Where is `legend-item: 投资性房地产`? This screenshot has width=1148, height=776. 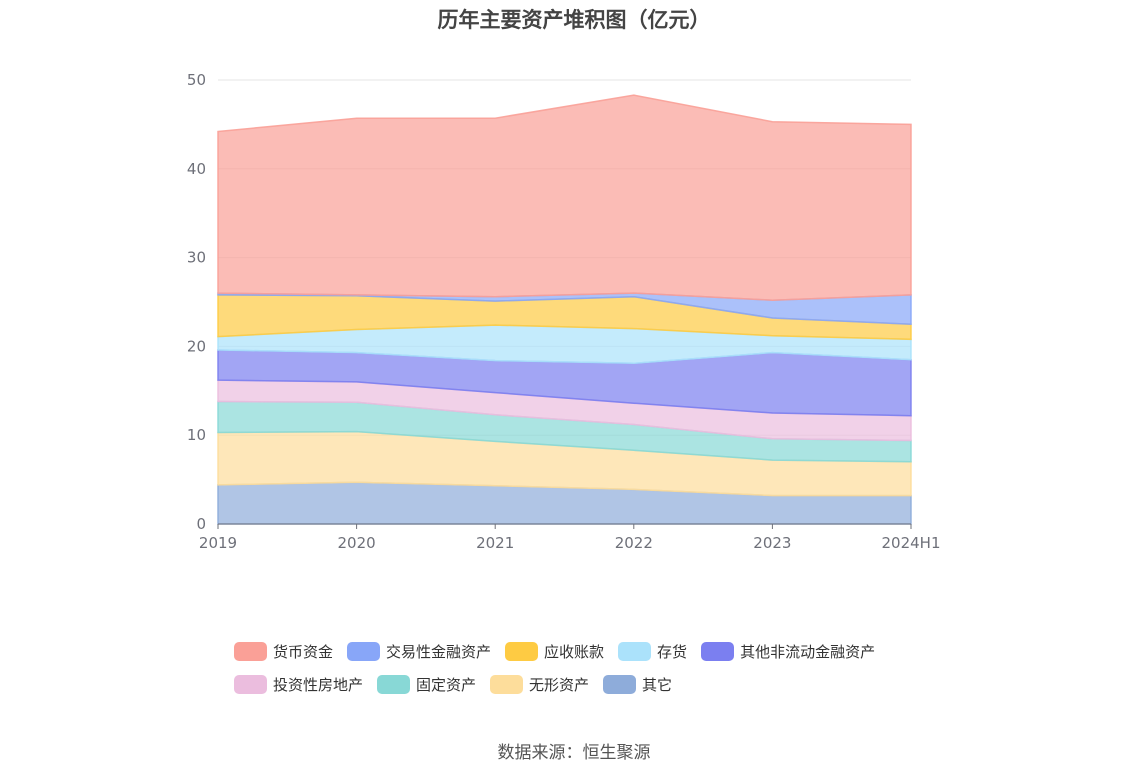 legend-item: 投资性房地产 is located at coordinates (298, 684).